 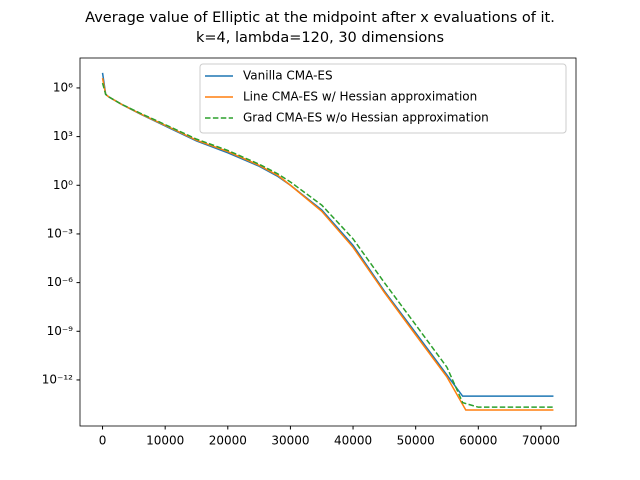 I want to click on y-tick-label: 10⁻¹², so click(x=57, y=379).